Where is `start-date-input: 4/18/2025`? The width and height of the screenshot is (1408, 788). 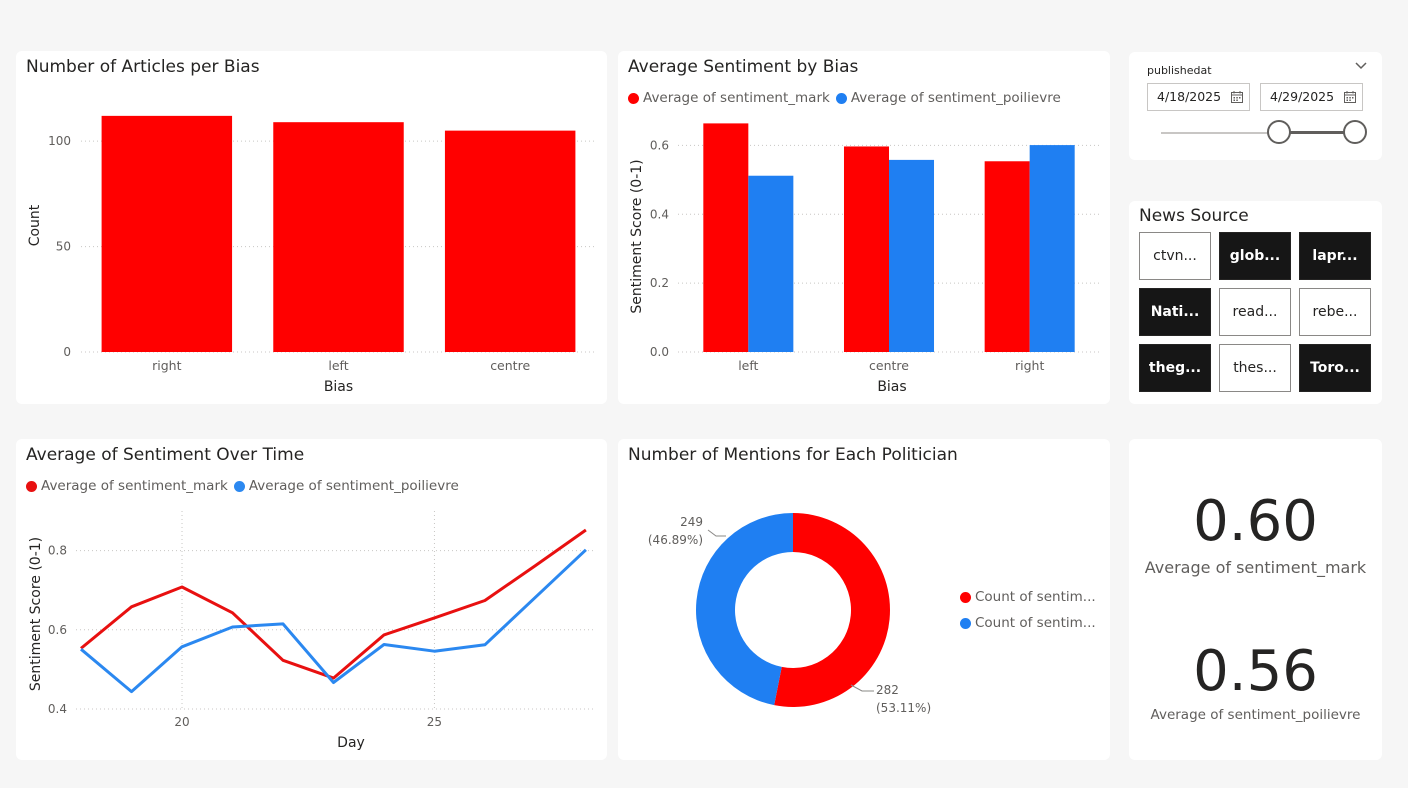
start-date-input: 4/18/2025 is located at coordinates (1198, 97).